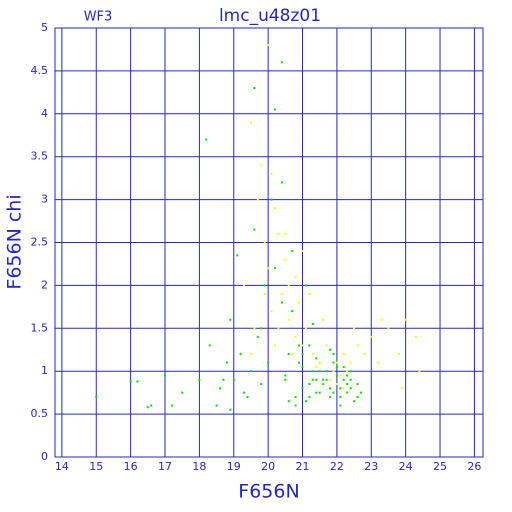 This screenshot has width=512, height=512. I want to click on y-tick-label: 5, so click(44, 27).